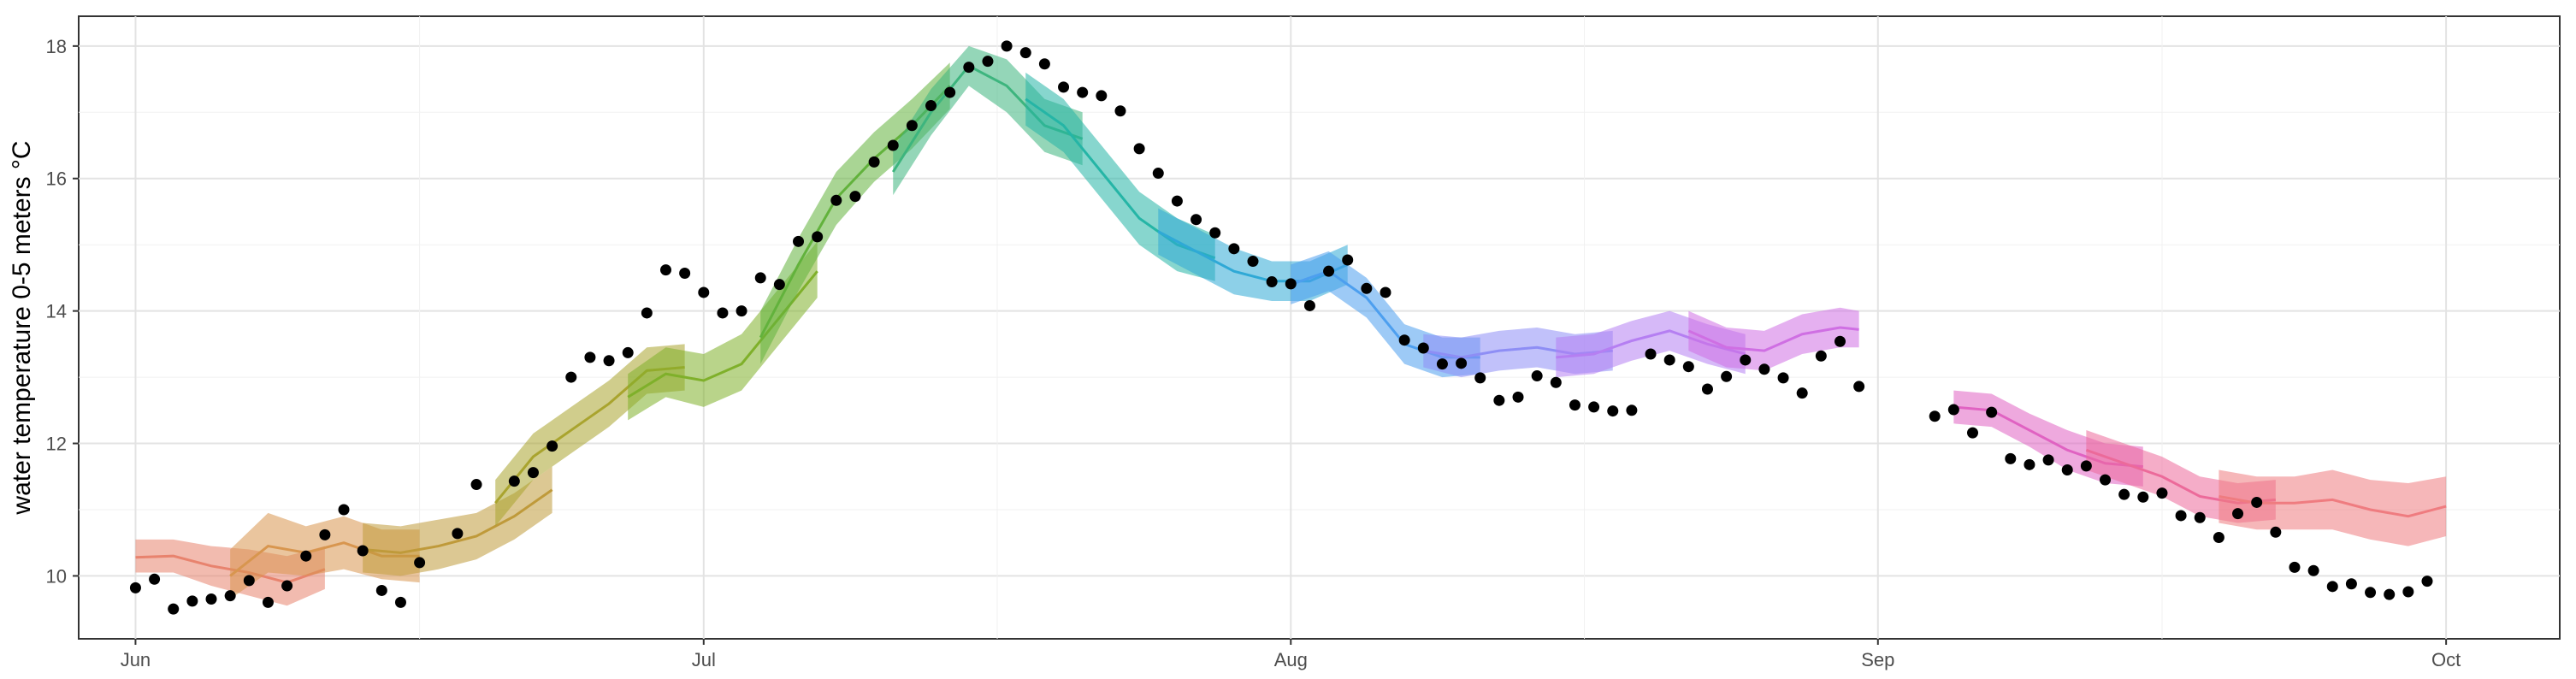 This screenshot has width=2576, height=679. What do you see at coordinates (704, 659) in the screenshot?
I see `x-tick-label: Jul` at bounding box center [704, 659].